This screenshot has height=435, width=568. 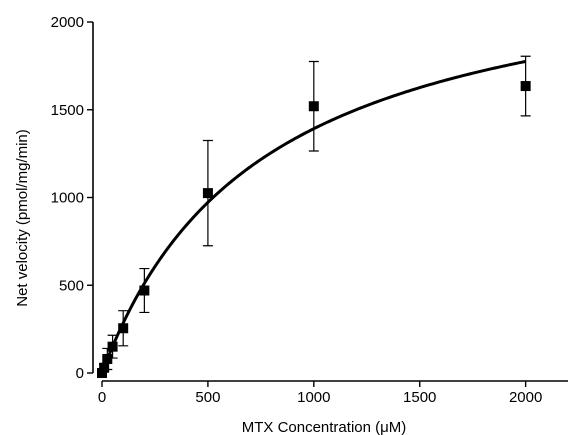 I want to click on y-axis-title: Net velocity (pmol/mg/min), so click(x=22, y=218).